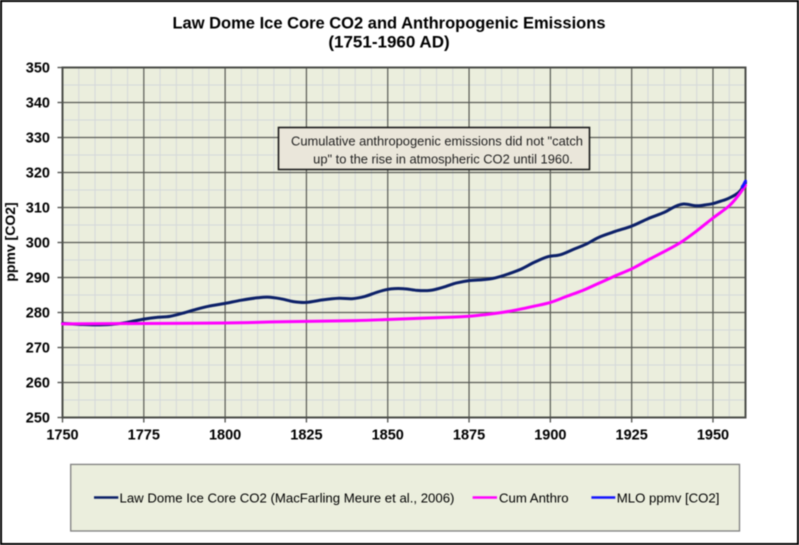 This screenshot has height=545, width=799. What do you see at coordinates (38, 349) in the screenshot?
I see `svg-text: 270` at bounding box center [38, 349].